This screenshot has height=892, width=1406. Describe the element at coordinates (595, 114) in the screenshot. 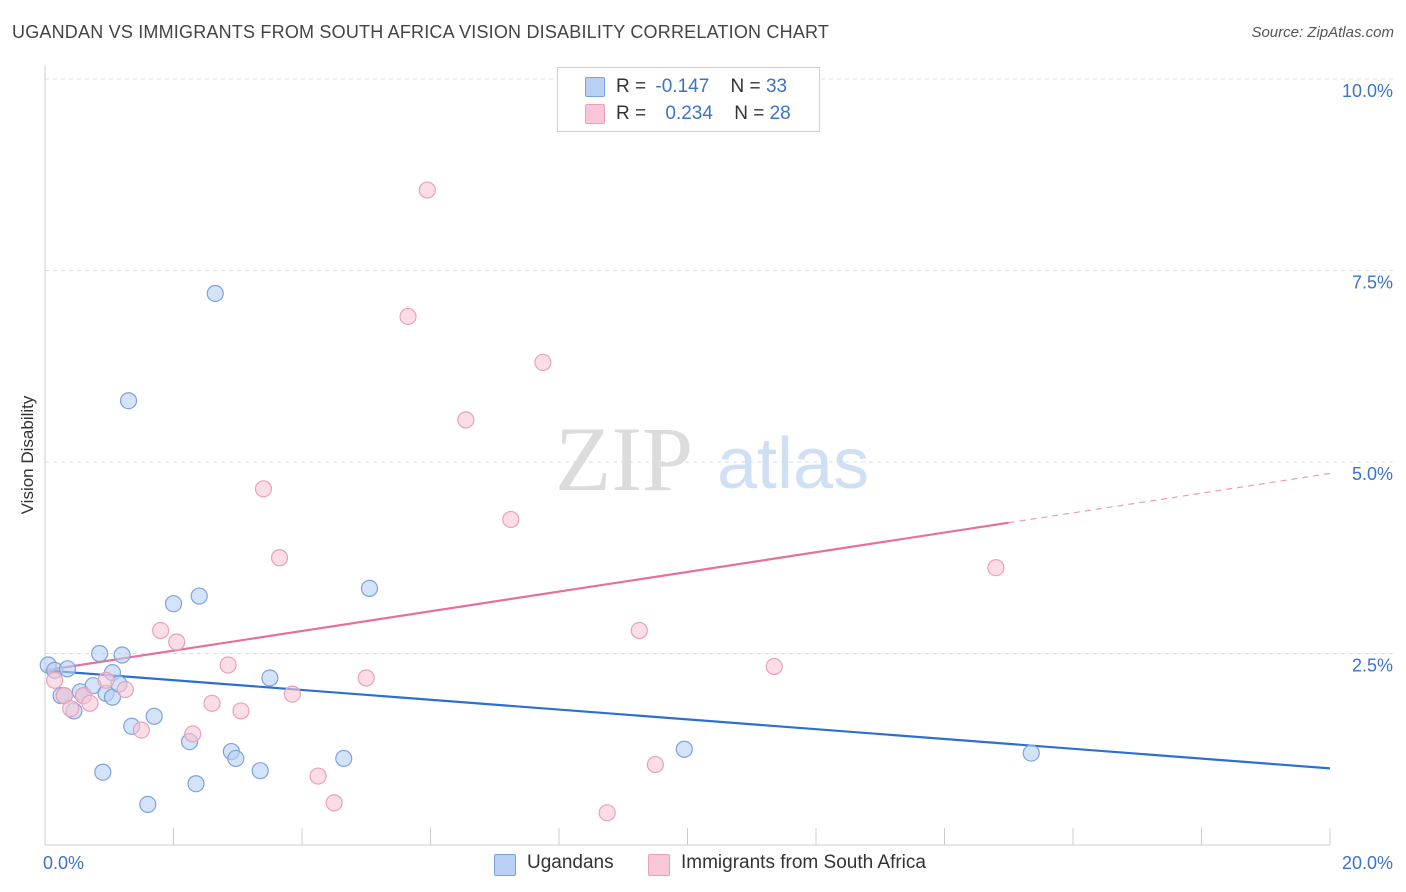

I see `stats-swatch-south-africa` at that location.